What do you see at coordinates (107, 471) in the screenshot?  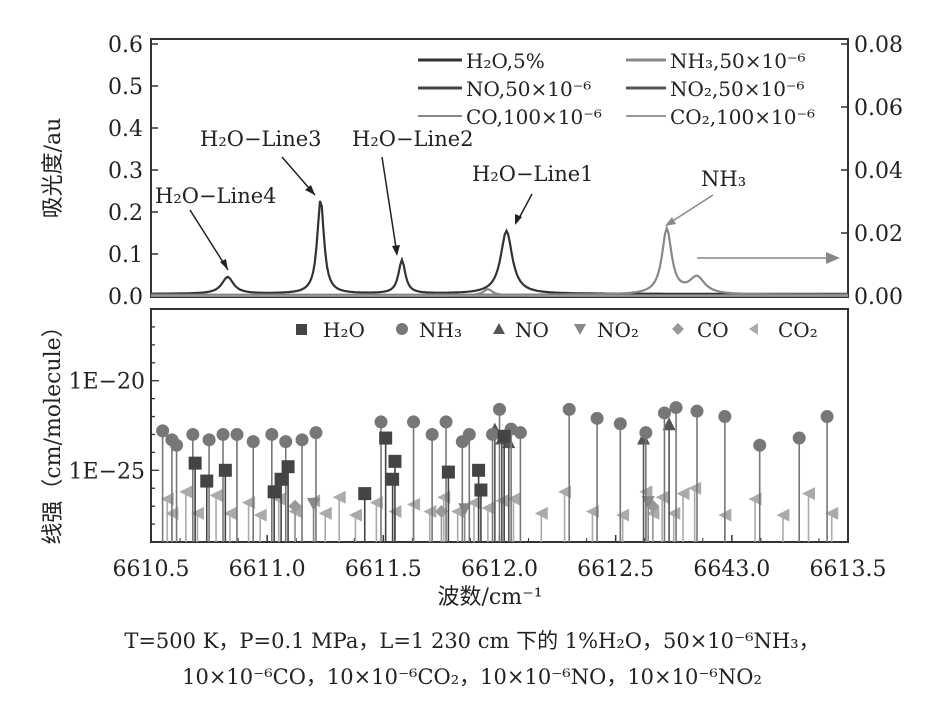 I see `bottom-y-tick-label: 1E−25` at bounding box center [107, 471].